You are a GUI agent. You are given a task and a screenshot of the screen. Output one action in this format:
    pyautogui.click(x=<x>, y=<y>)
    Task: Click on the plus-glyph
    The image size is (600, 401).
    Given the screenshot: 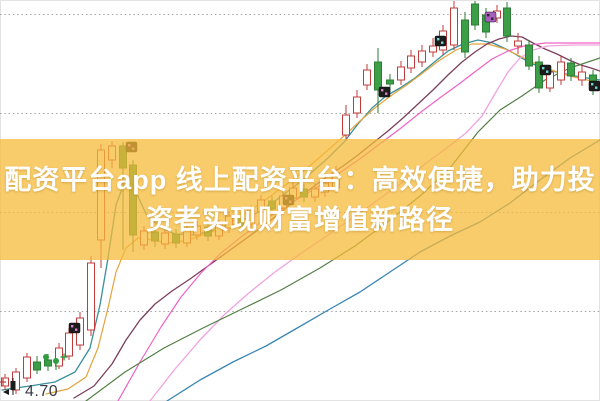 What is the action you would take?
    pyautogui.click(x=64, y=357)
    